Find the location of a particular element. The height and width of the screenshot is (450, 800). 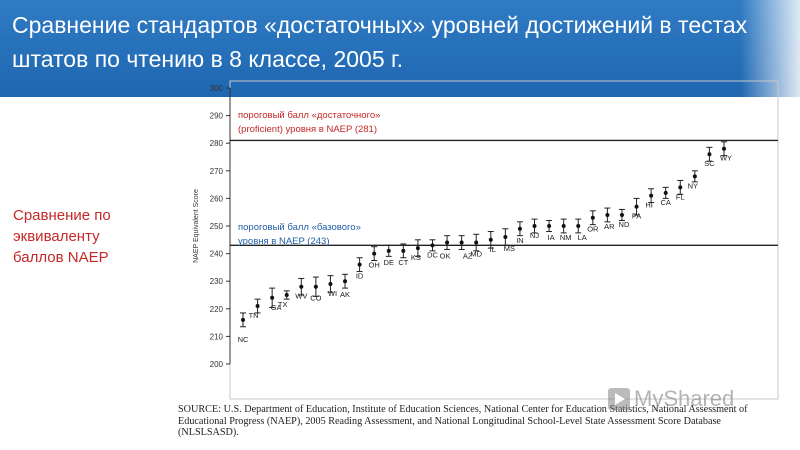

state-label: GA is located at coordinates (276, 307).